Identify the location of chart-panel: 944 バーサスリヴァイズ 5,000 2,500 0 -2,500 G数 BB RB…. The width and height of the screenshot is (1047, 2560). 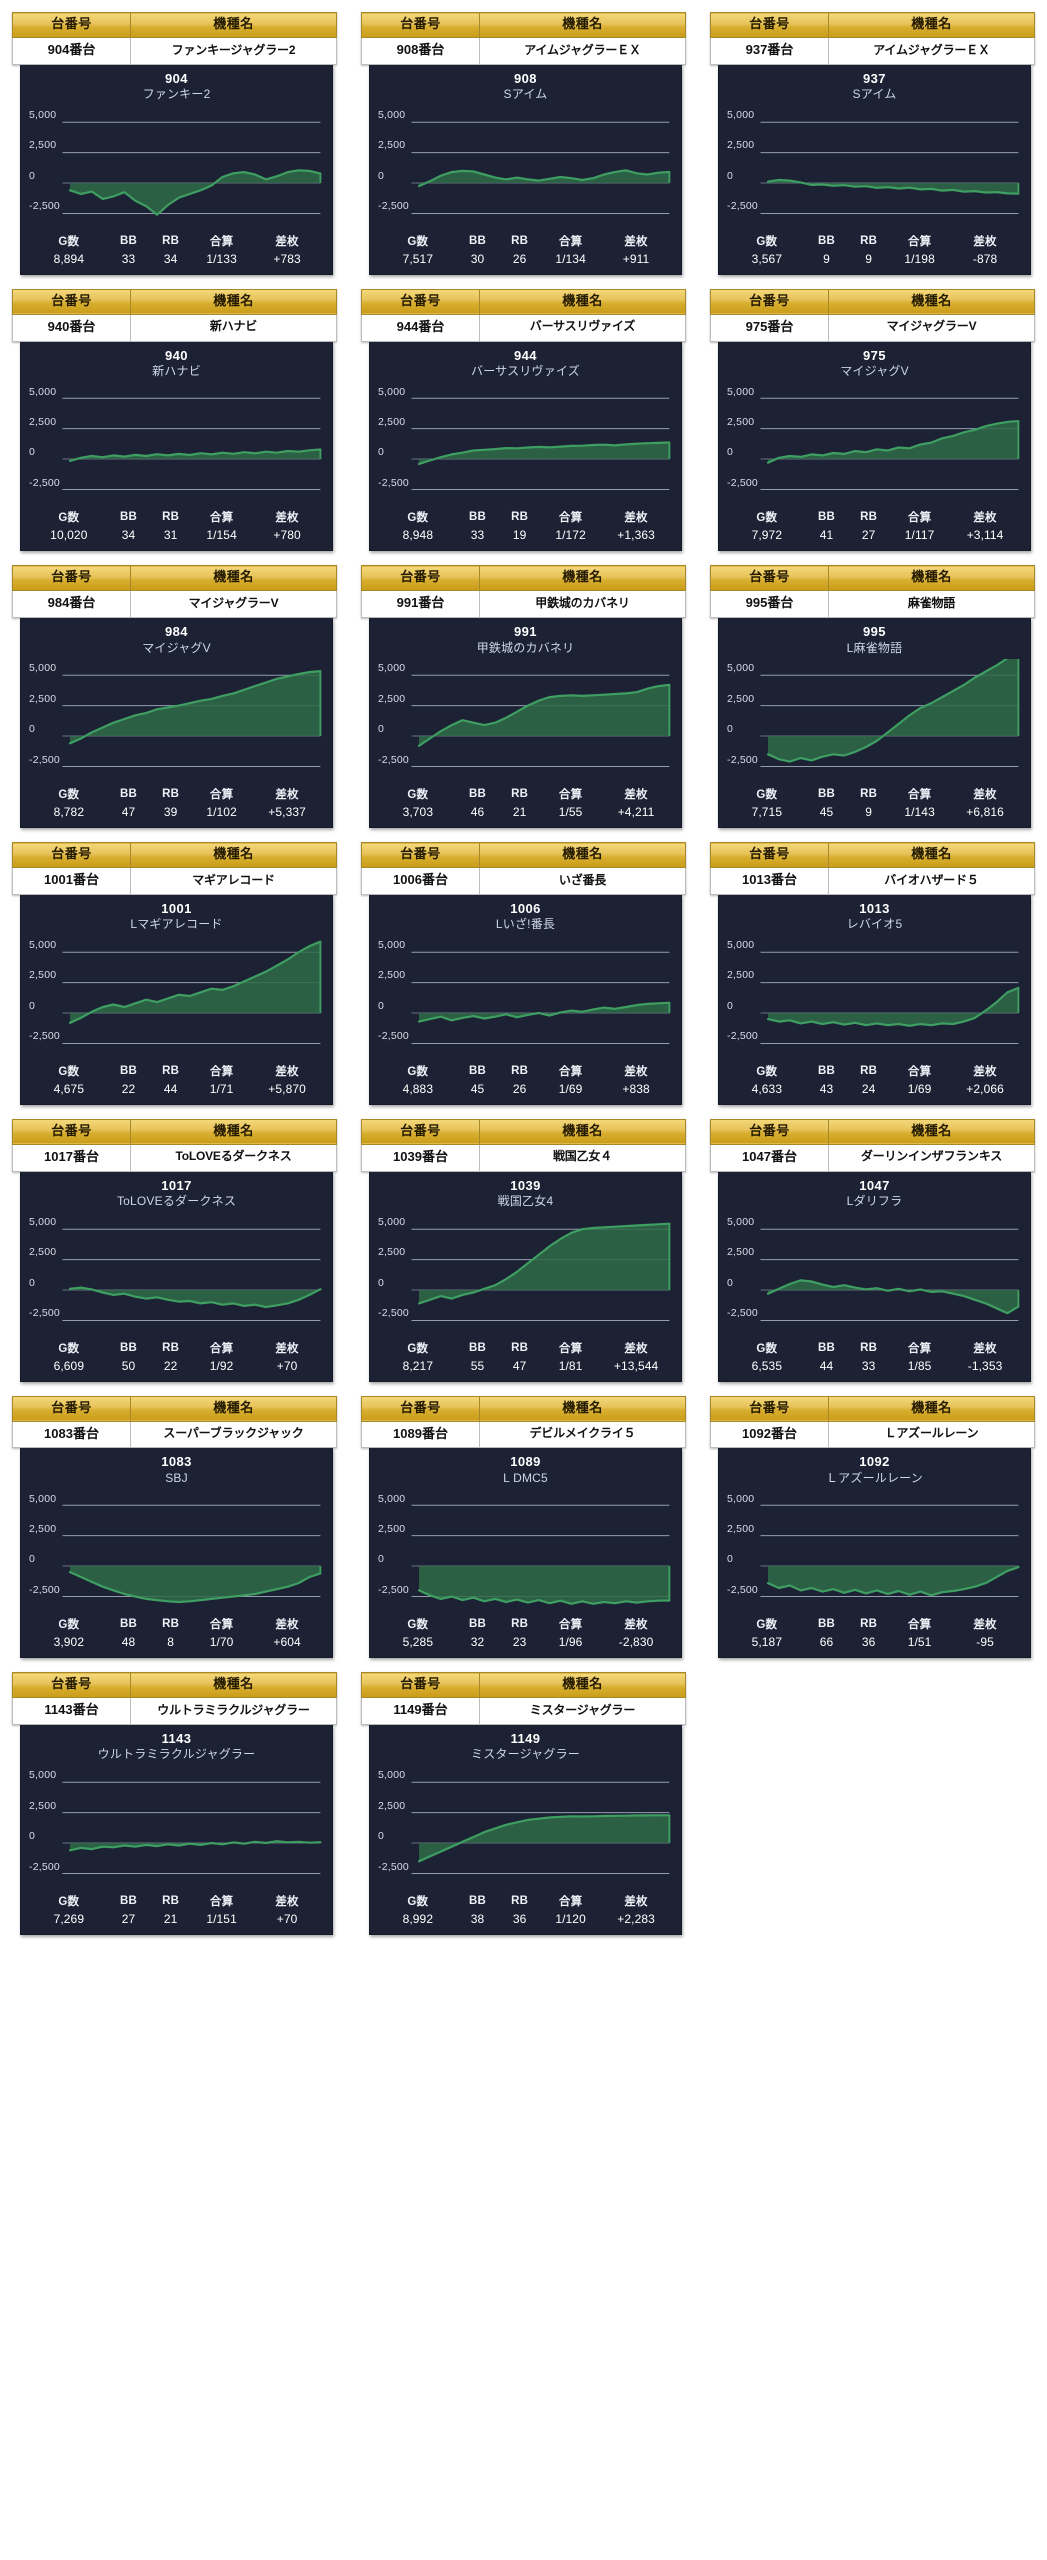
(525, 446).